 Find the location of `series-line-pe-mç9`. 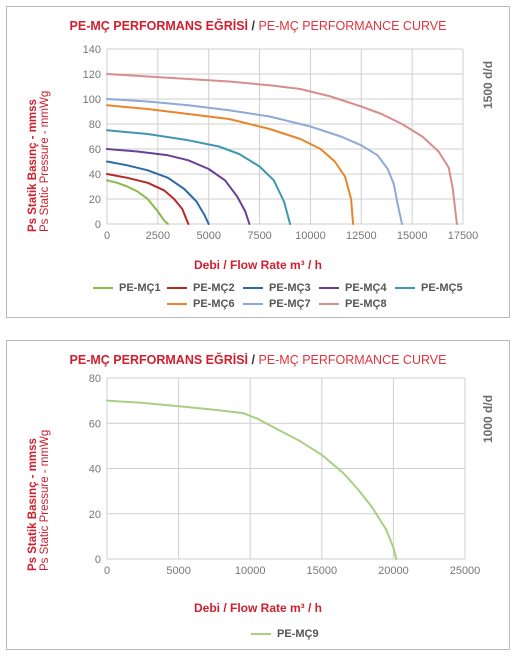

series-line-pe-mç9 is located at coordinates (252, 479).